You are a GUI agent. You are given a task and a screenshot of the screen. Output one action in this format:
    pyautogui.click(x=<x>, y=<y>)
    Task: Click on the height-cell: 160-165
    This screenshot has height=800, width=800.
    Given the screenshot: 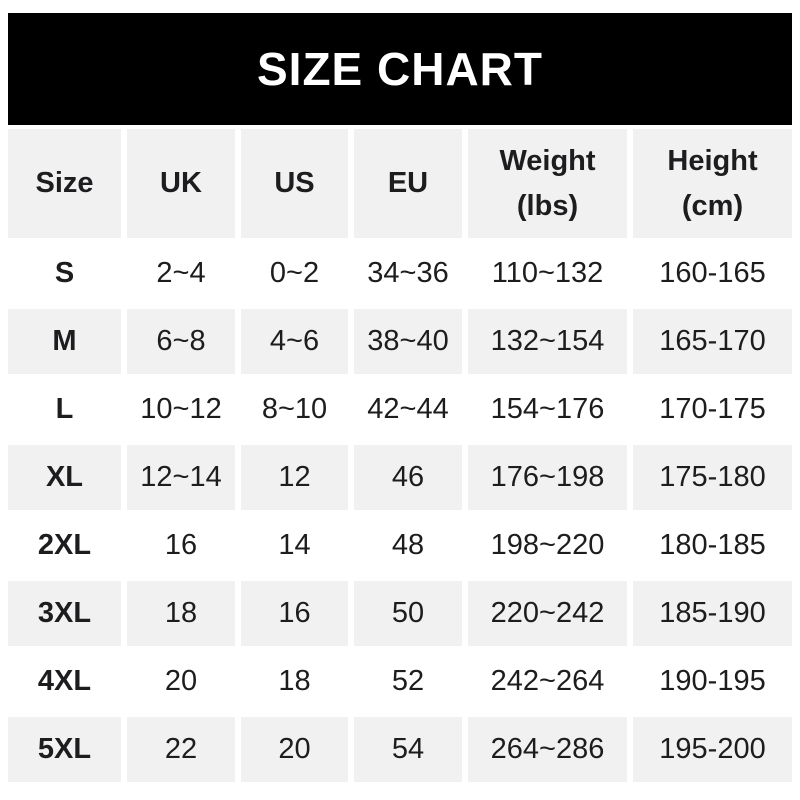 What is the action you would take?
    pyautogui.click(x=712, y=273)
    